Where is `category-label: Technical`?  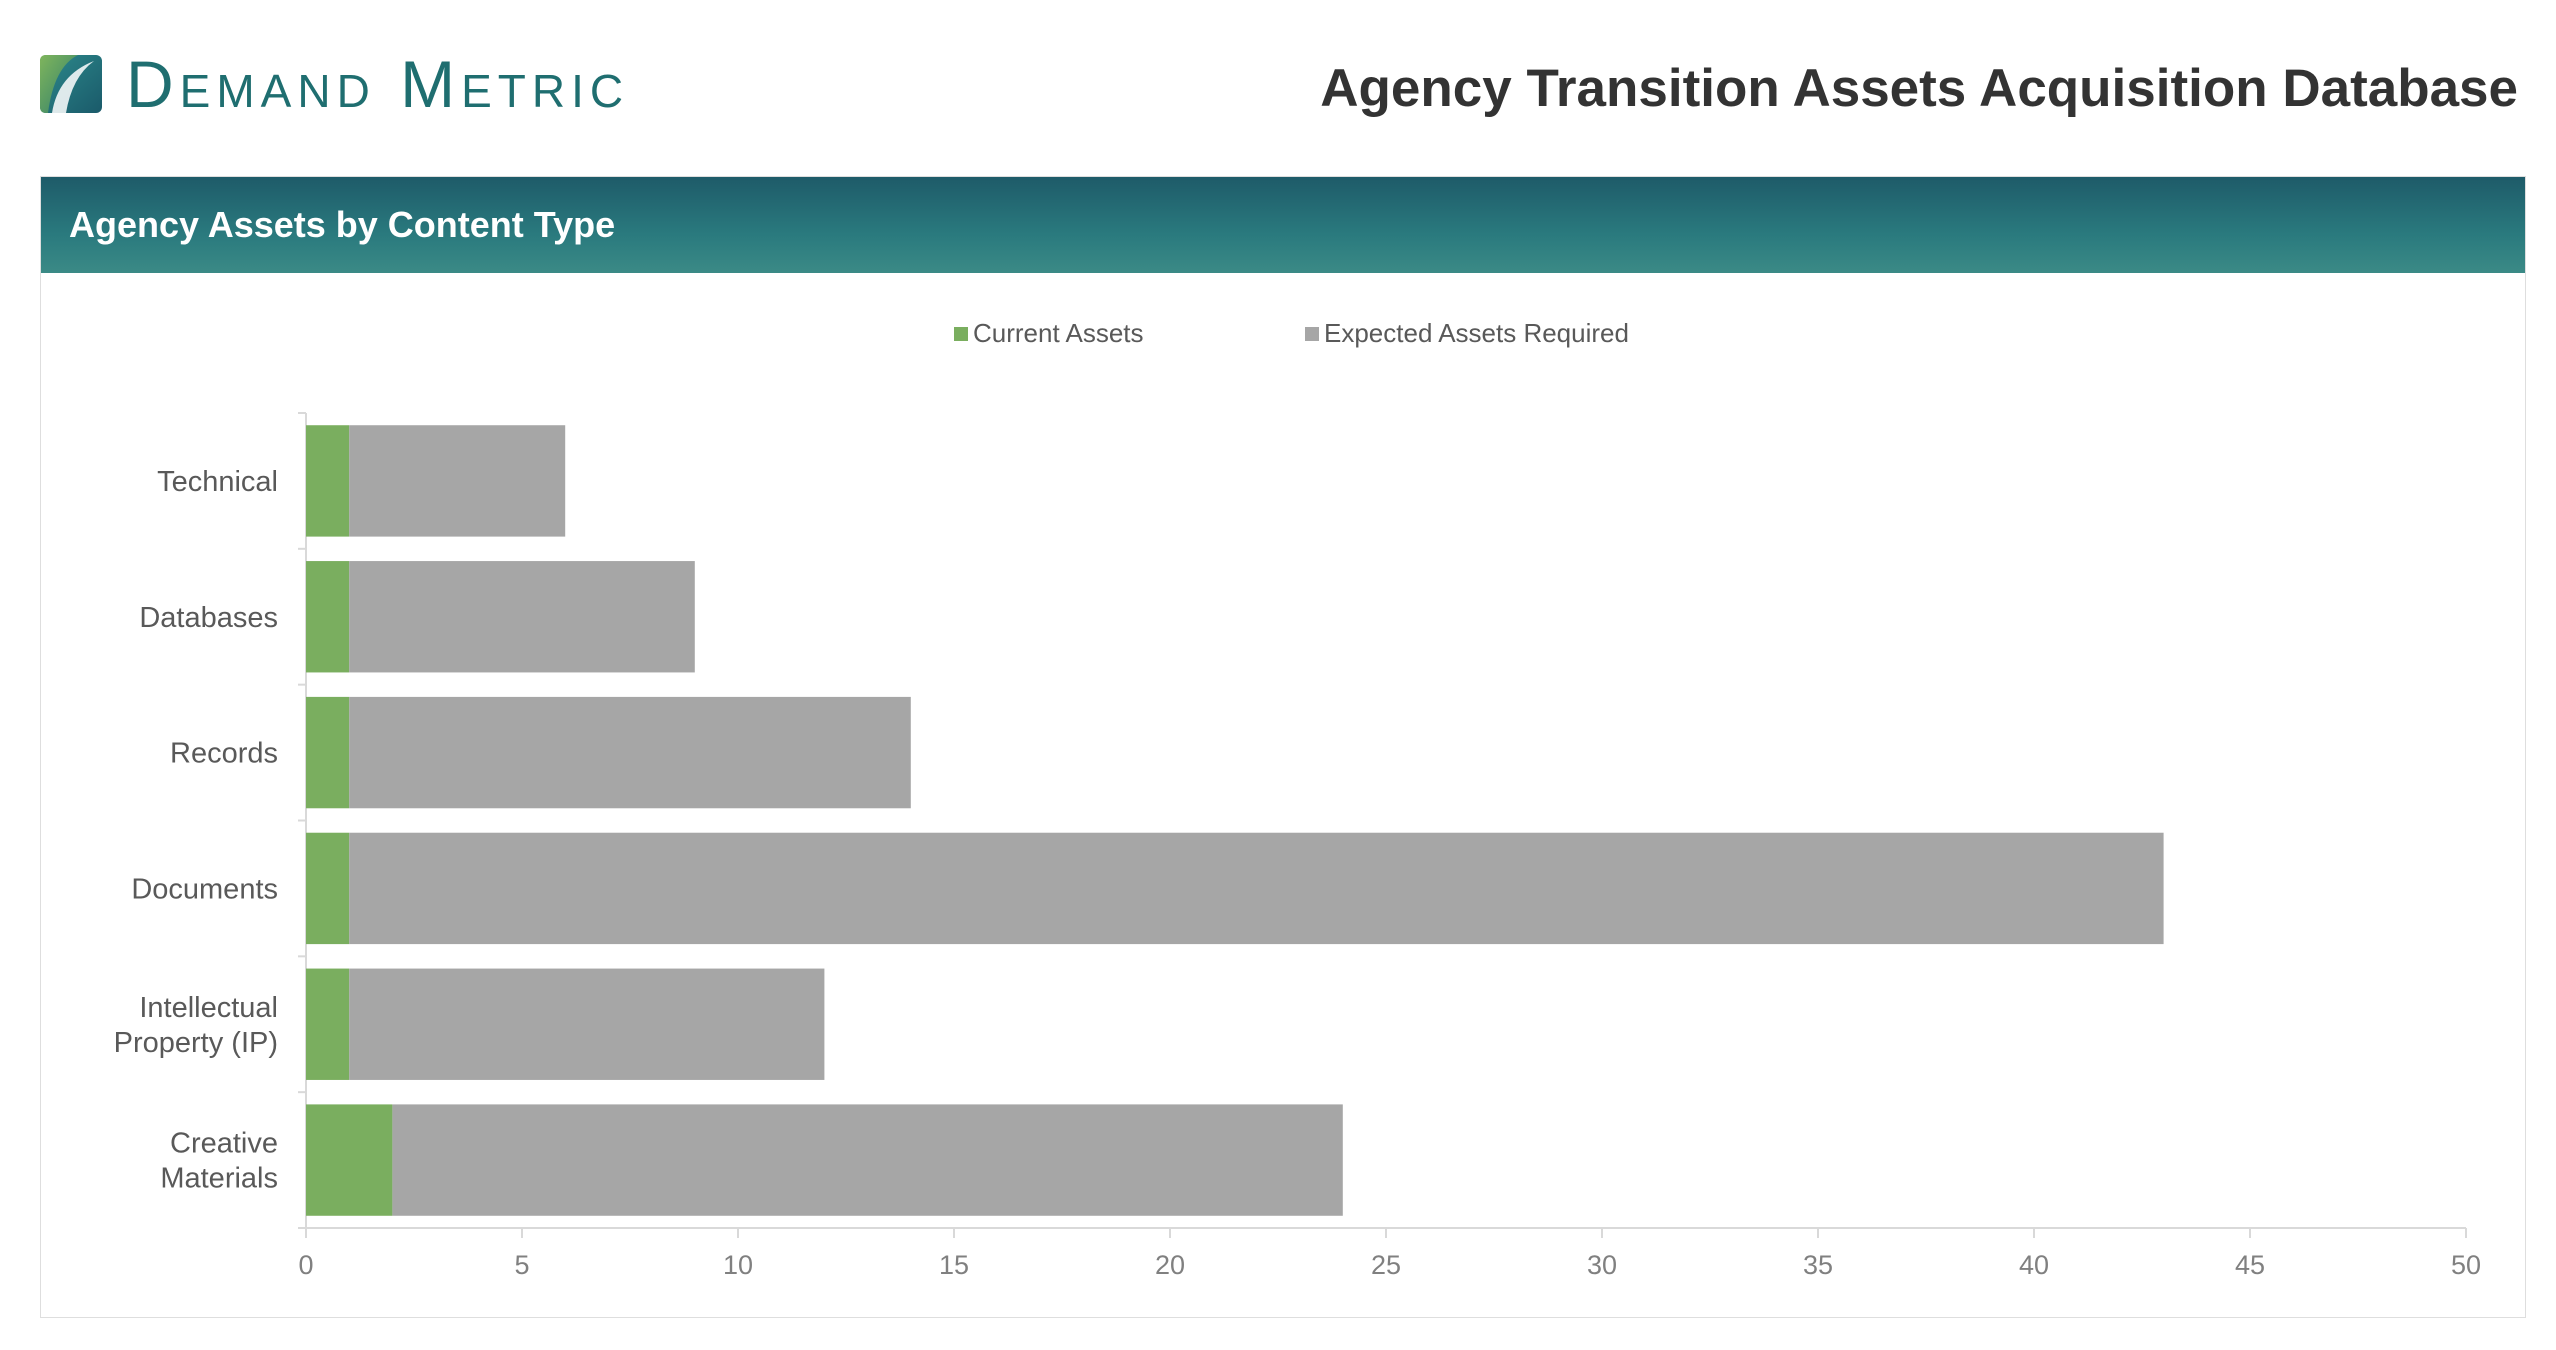
category-label: Technical is located at coordinates (217, 482).